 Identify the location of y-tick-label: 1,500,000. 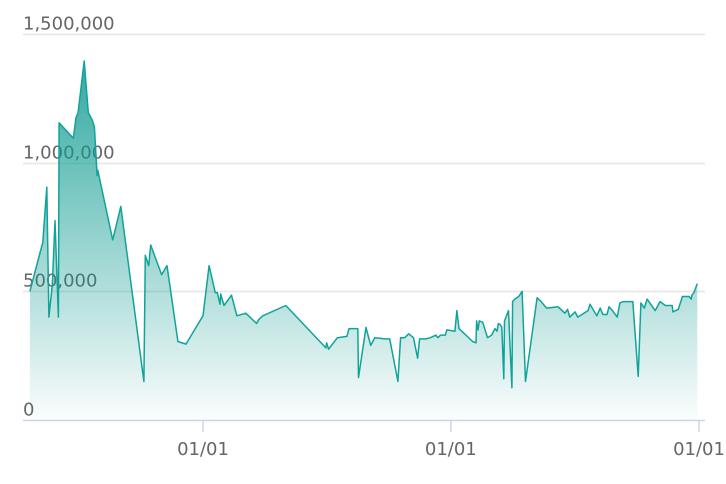
(69, 24).